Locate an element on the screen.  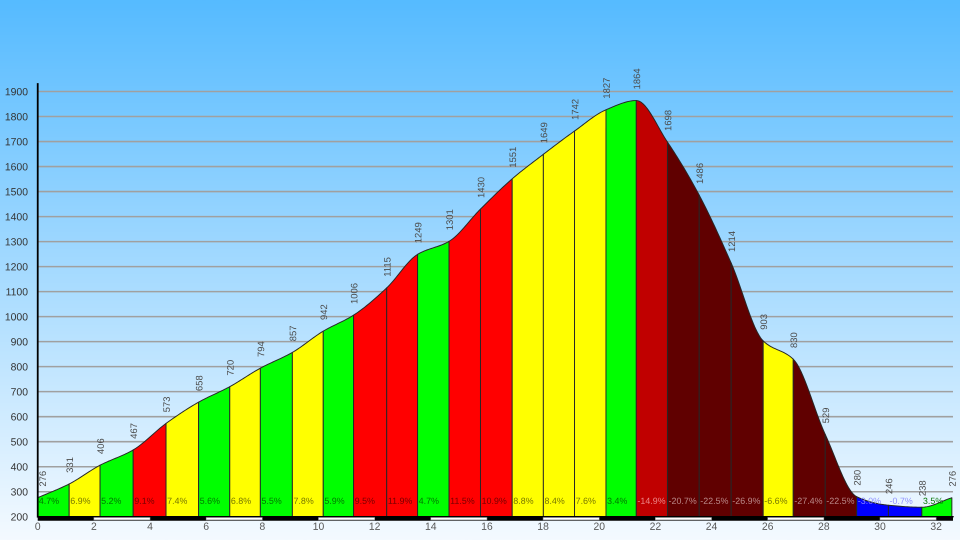
annotation: 8.4% is located at coordinates (554, 501).